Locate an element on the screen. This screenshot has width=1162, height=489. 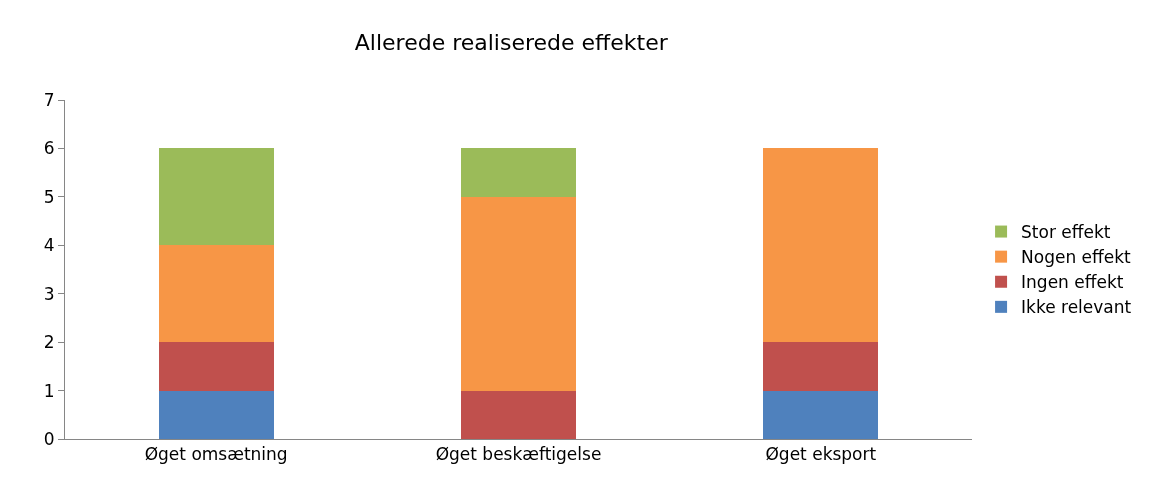
legend-label: Nogen effekt is located at coordinates (1076, 257).